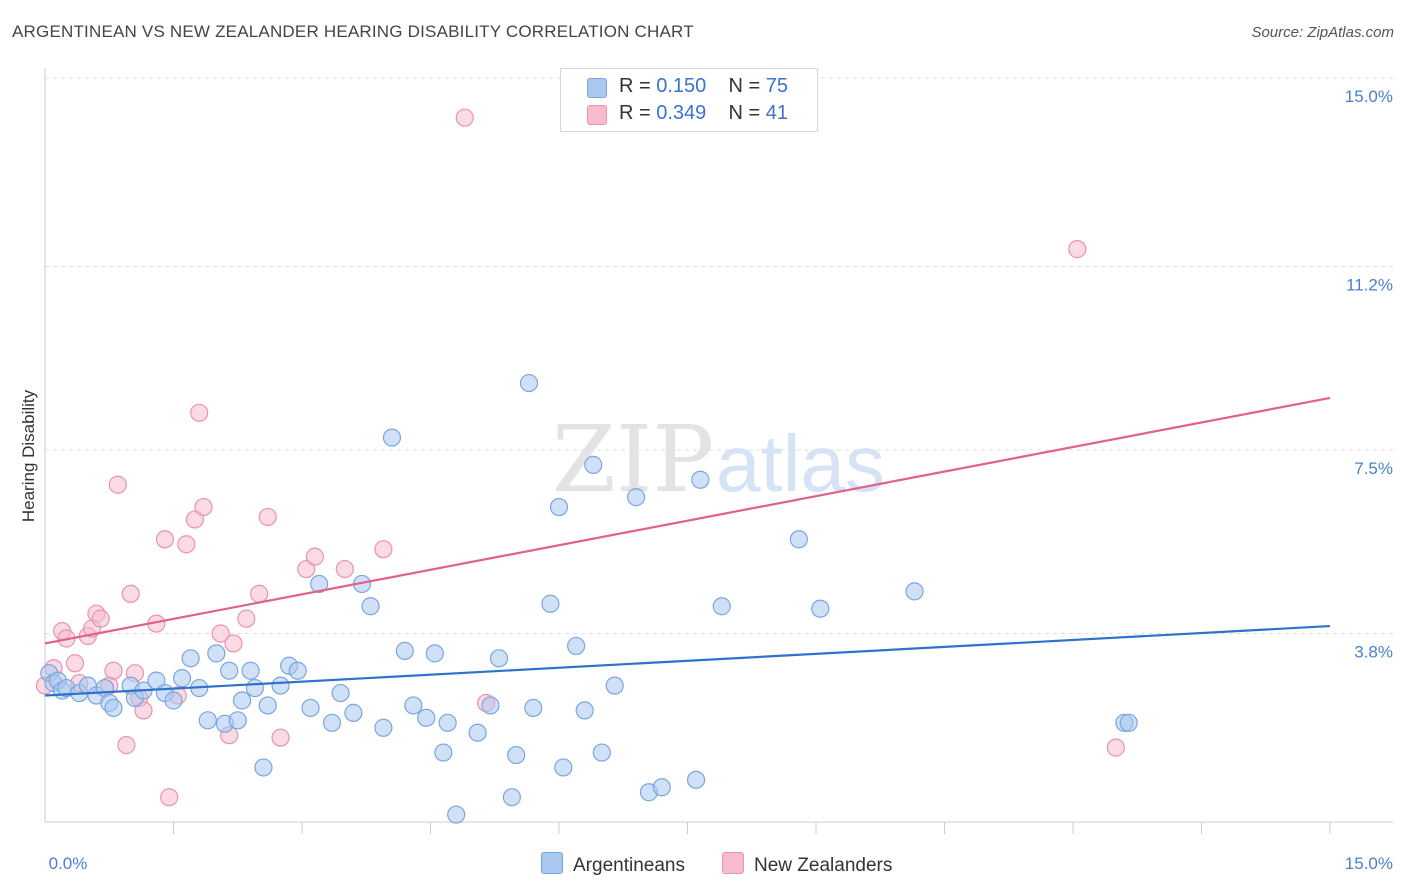 This screenshot has width=1406, height=892. Describe the element at coordinates (1369, 284) in the screenshot. I see `y-tick-label: 11.2%` at that location.